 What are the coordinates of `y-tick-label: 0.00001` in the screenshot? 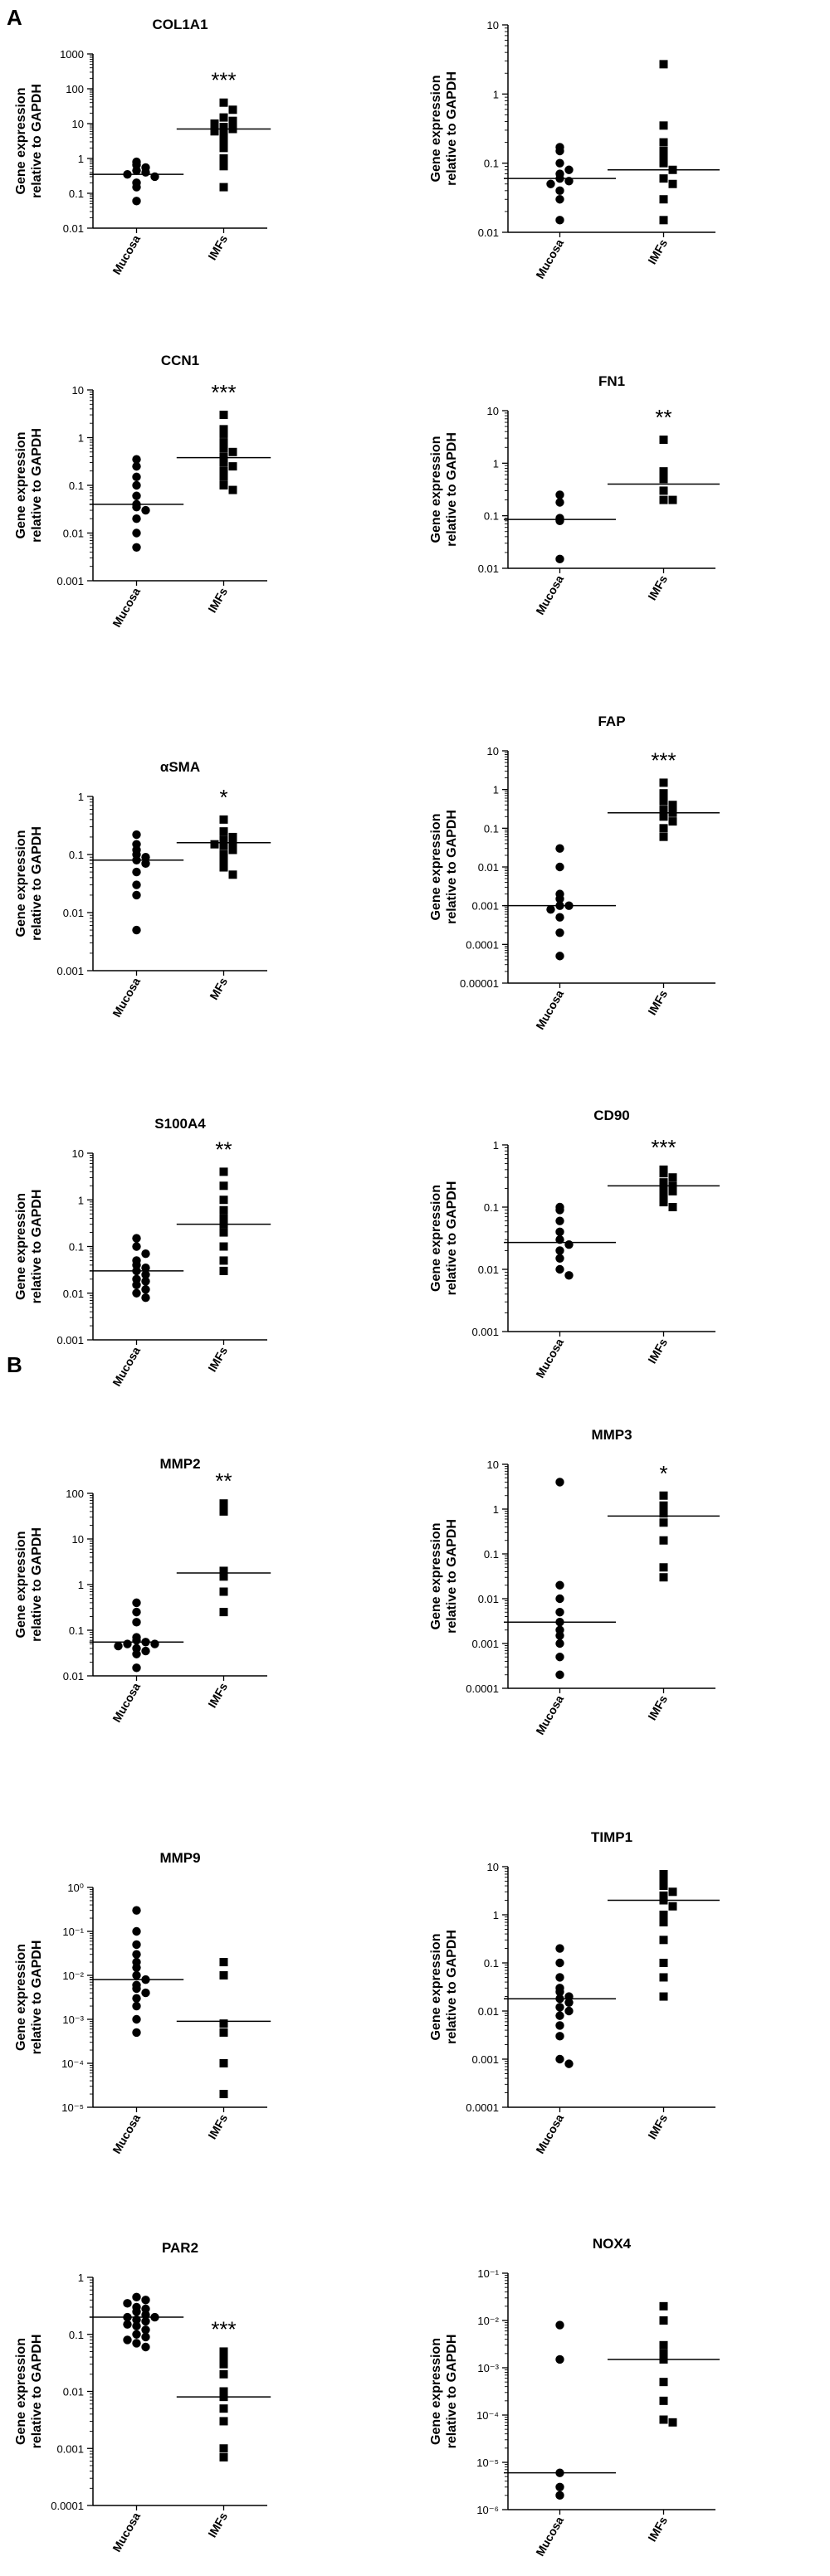 It's located at (480, 983).